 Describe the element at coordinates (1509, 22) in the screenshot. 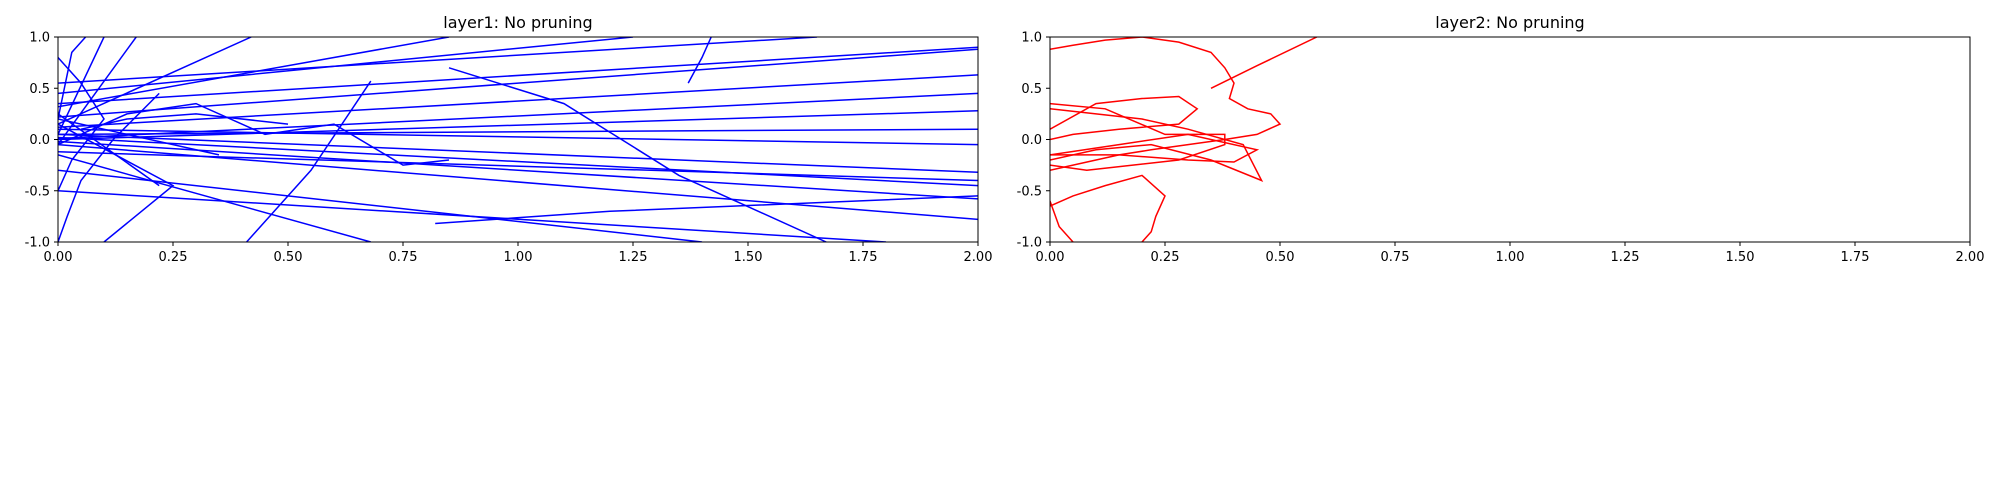

I see `chart-title: layer2: No pruning` at that location.